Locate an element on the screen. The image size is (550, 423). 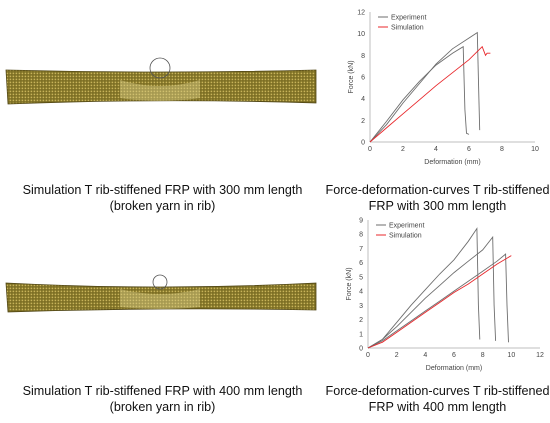
y-tick-label: 5 is located at coordinates (361, 277).